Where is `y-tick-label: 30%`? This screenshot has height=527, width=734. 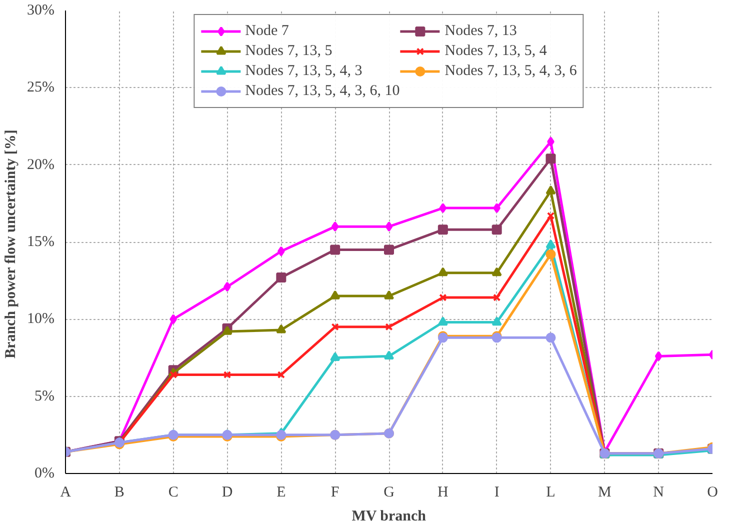
y-tick-label: 30% is located at coordinates (41, 10).